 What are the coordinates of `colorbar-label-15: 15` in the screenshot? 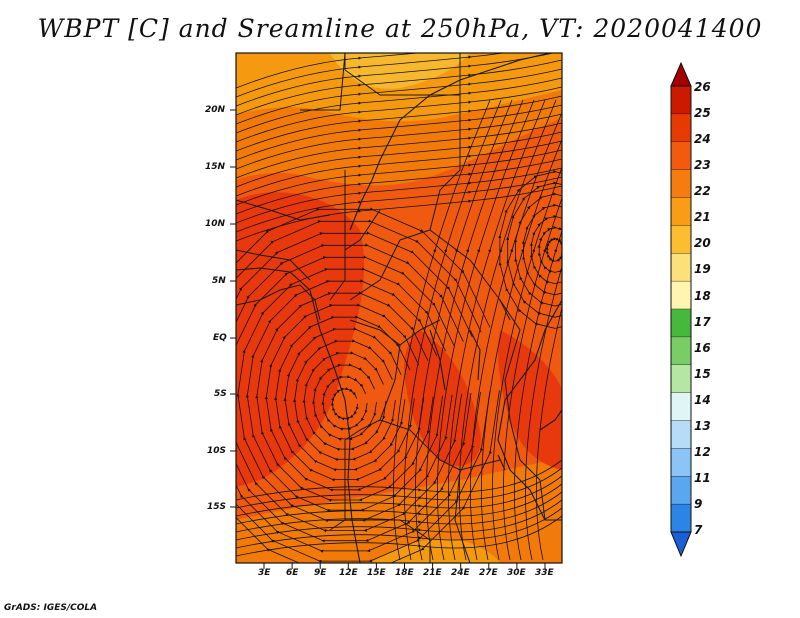 It's located at (702, 374).